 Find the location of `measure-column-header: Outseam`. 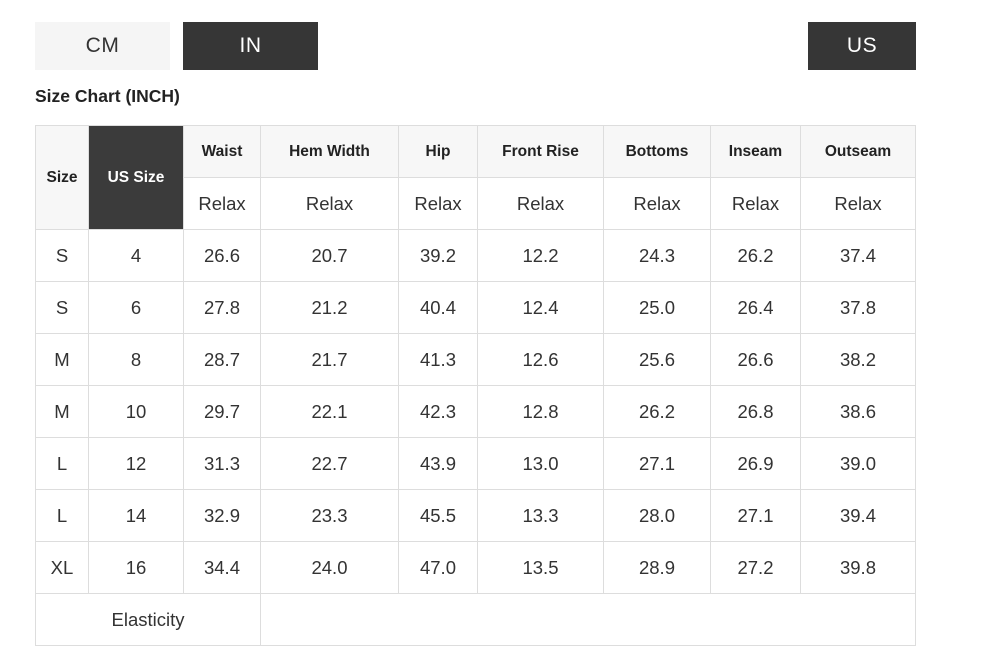

measure-column-header: Outseam is located at coordinates (858, 151).